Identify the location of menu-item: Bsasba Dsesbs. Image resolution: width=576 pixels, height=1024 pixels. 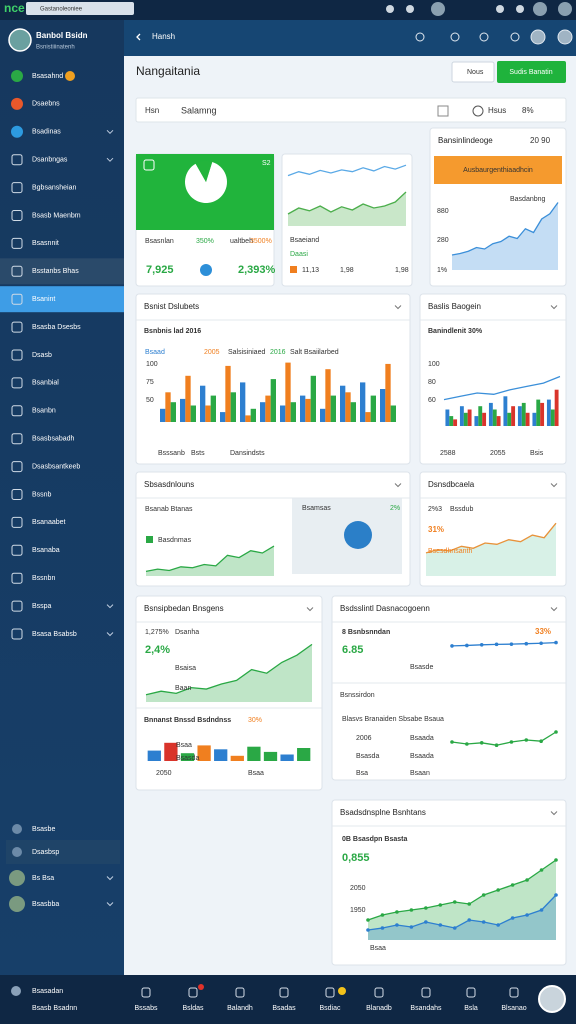
(56, 327).